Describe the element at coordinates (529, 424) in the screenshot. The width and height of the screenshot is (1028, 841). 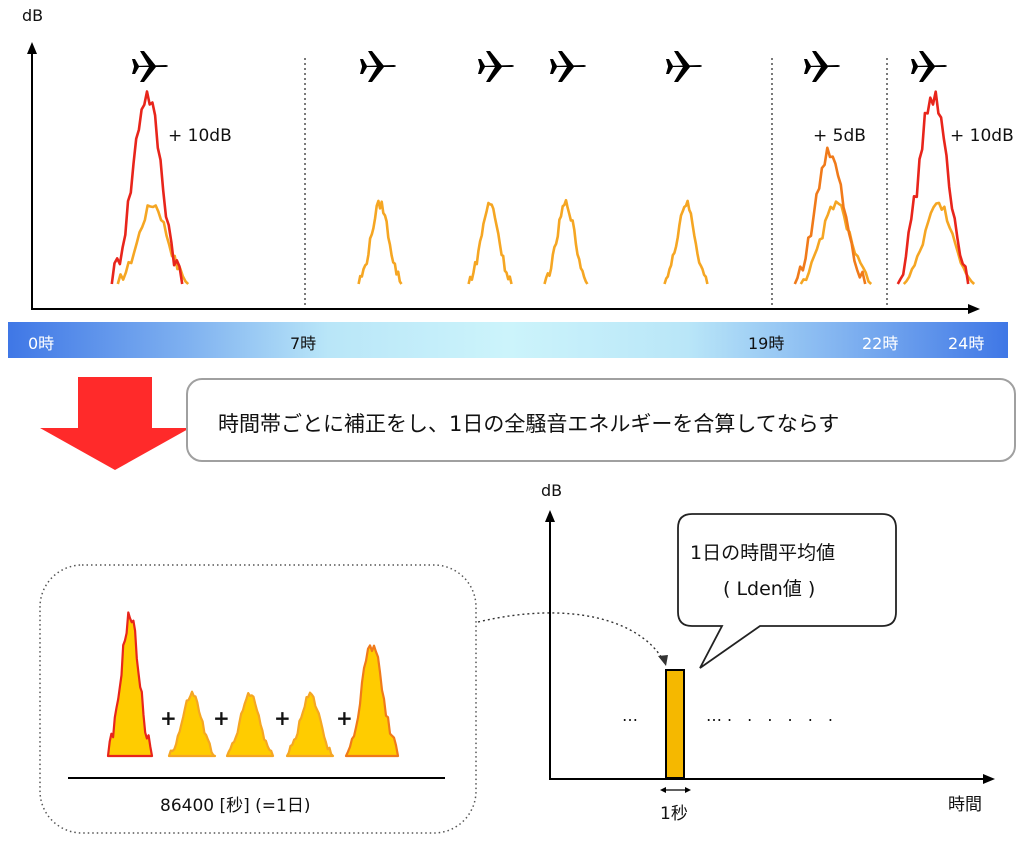
I see `note-text: 時間帯ごとに補正をし、1日の全騒音エネルギーを合算してならす` at that location.